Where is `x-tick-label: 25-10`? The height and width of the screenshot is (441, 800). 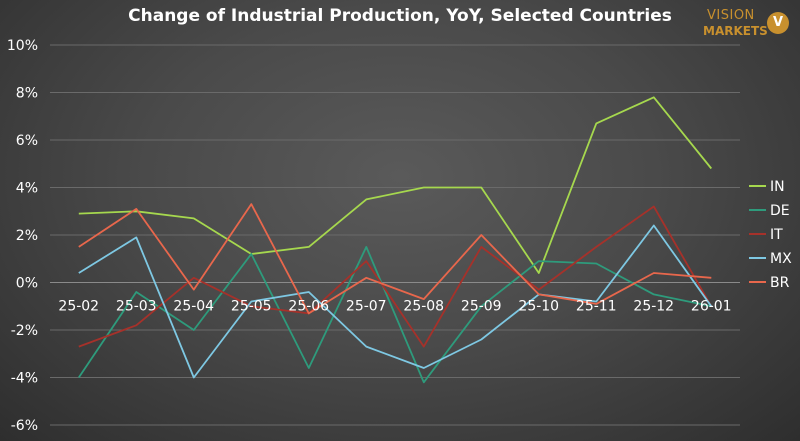
x-tick-label: 25-10 is located at coordinates (538, 307).